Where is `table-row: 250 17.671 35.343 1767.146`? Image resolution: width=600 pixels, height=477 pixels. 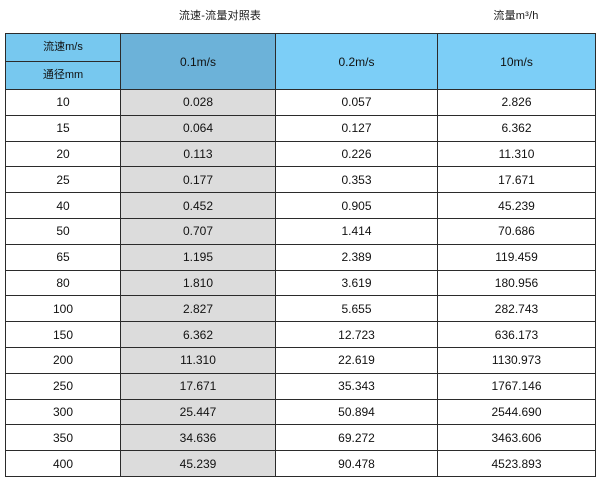
table-row: 250 17.671 35.343 1767.146 is located at coordinates (300, 386).